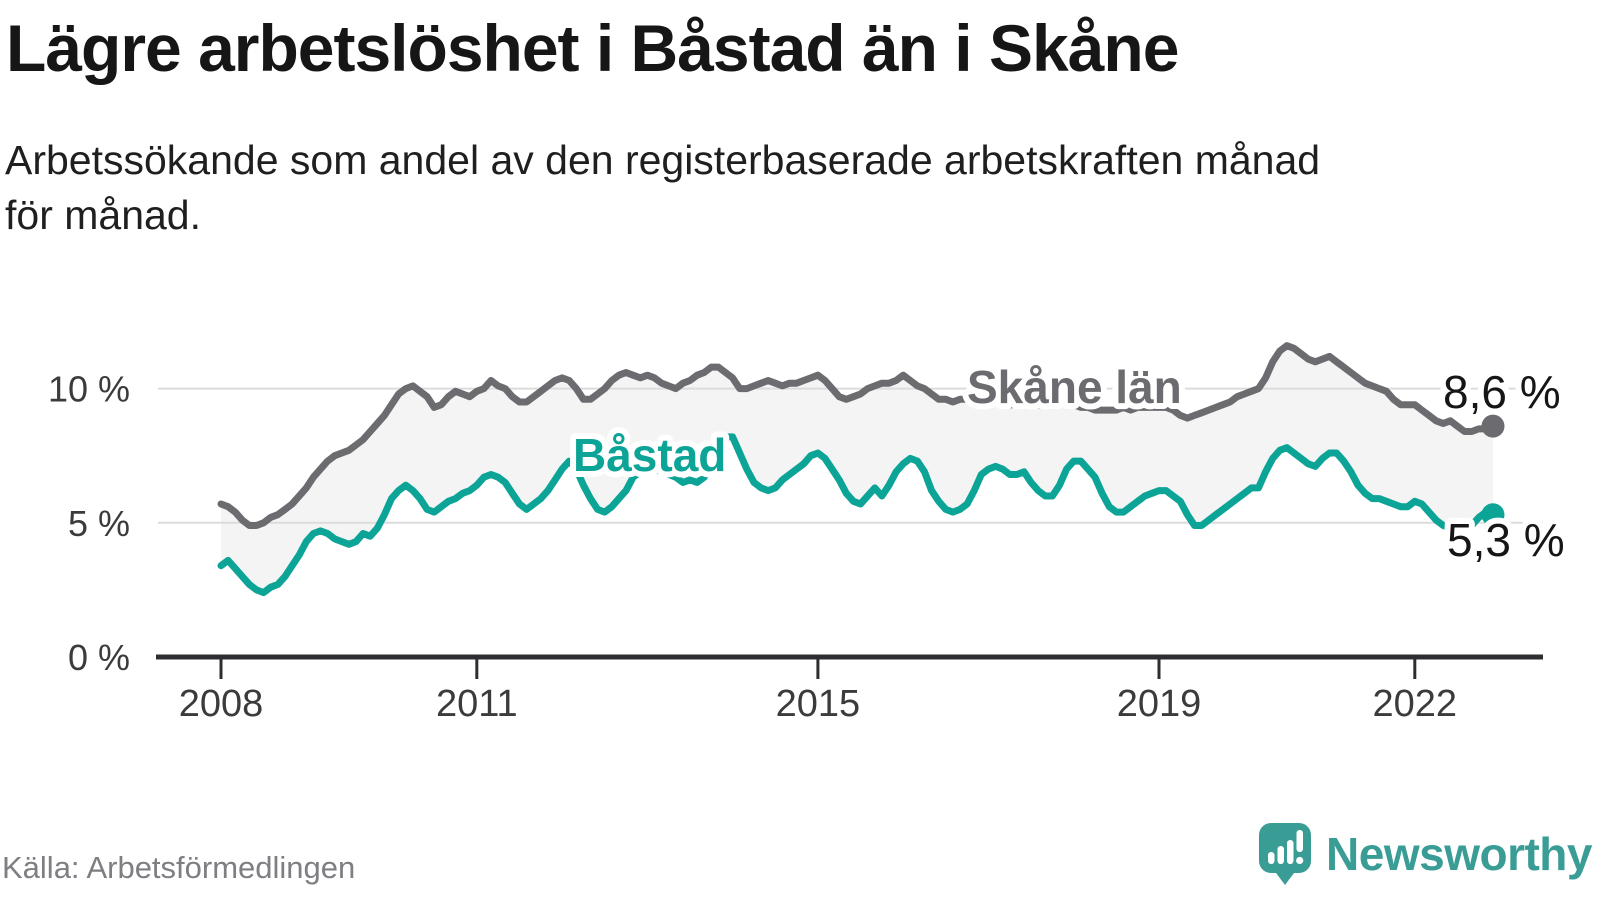 Image resolution: width=1600 pixels, height=900 pixels. I want to click on newsworthy-logo-icon, so click(1285, 854).